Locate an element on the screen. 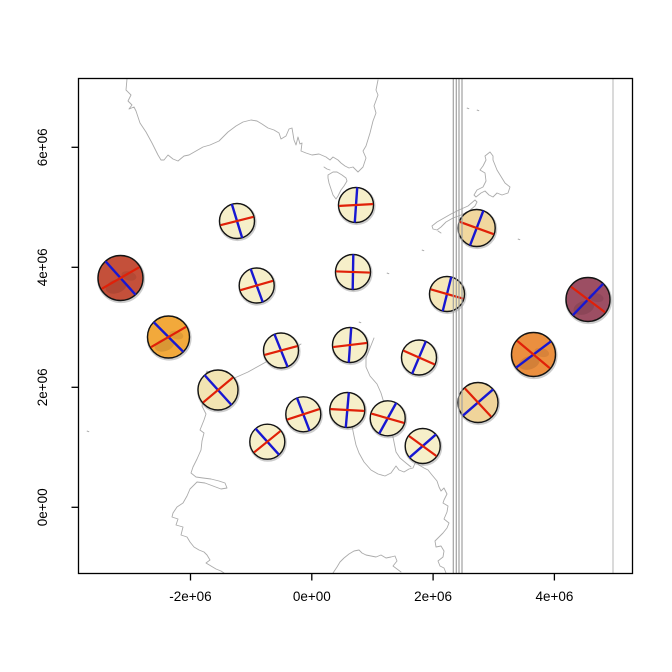  x-axis-tick-label: -2e+06 is located at coordinates (190, 596).